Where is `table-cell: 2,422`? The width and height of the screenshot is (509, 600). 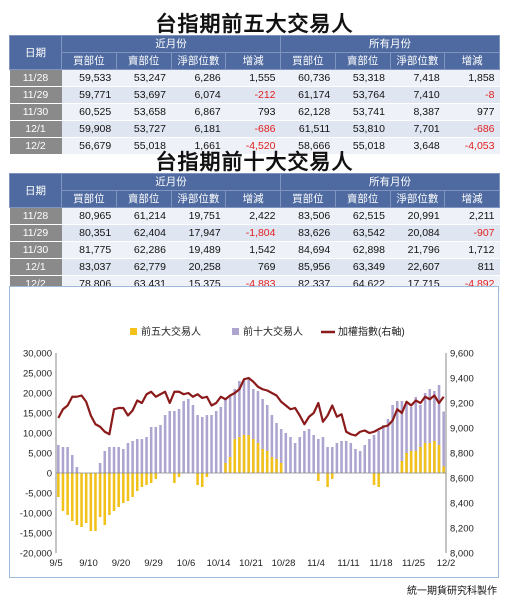 table-cell: 2,422 is located at coordinates (253, 216).